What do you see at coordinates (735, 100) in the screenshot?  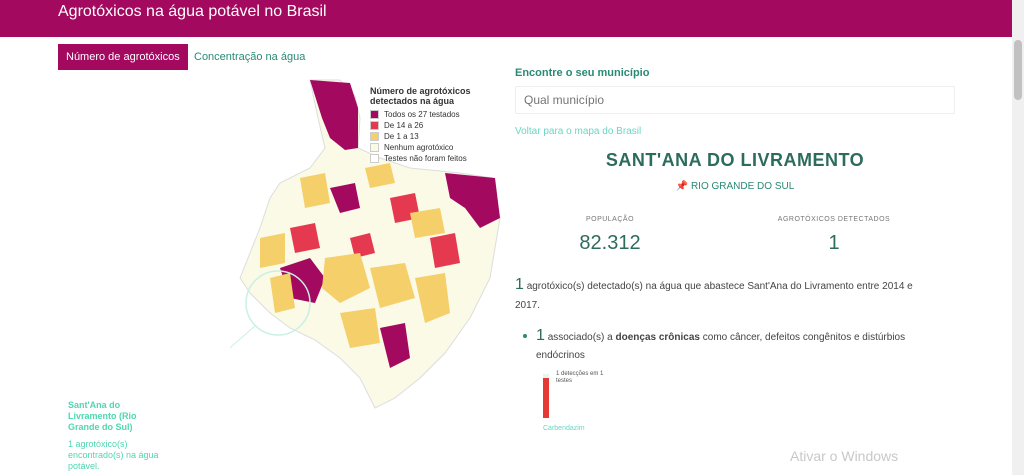 I see `municipality-search-input` at bounding box center [735, 100].